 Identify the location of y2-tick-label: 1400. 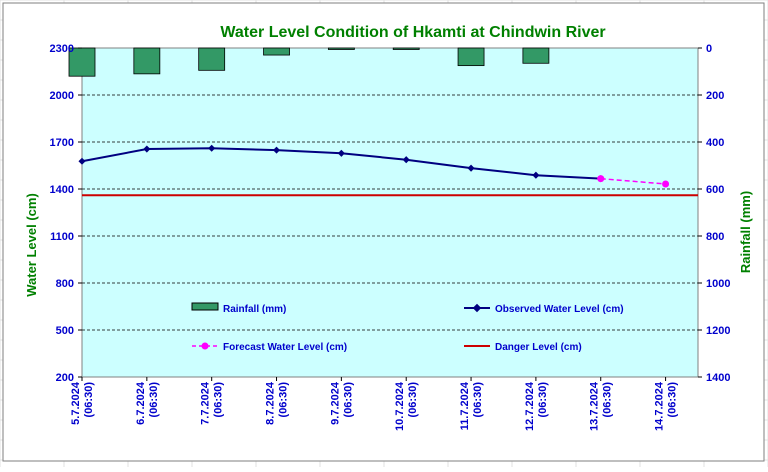
(718, 378).